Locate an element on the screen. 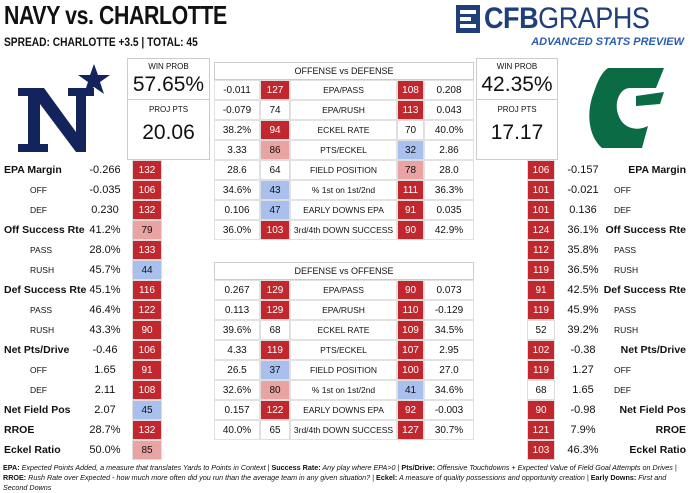 The image size is (690, 493). logo-icon is located at coordinates (468, 19).